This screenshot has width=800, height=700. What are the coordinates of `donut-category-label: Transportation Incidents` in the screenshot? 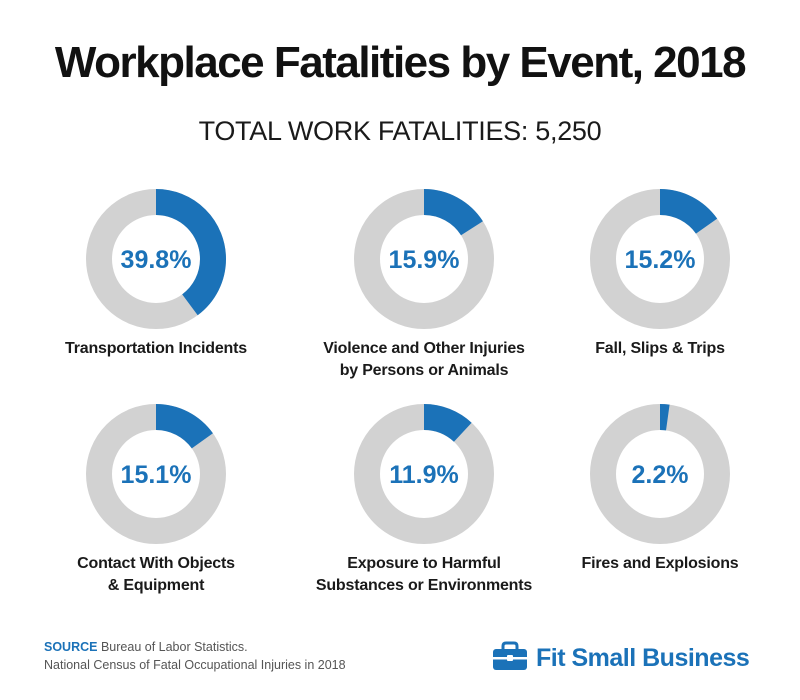 It's located at (156, 349).